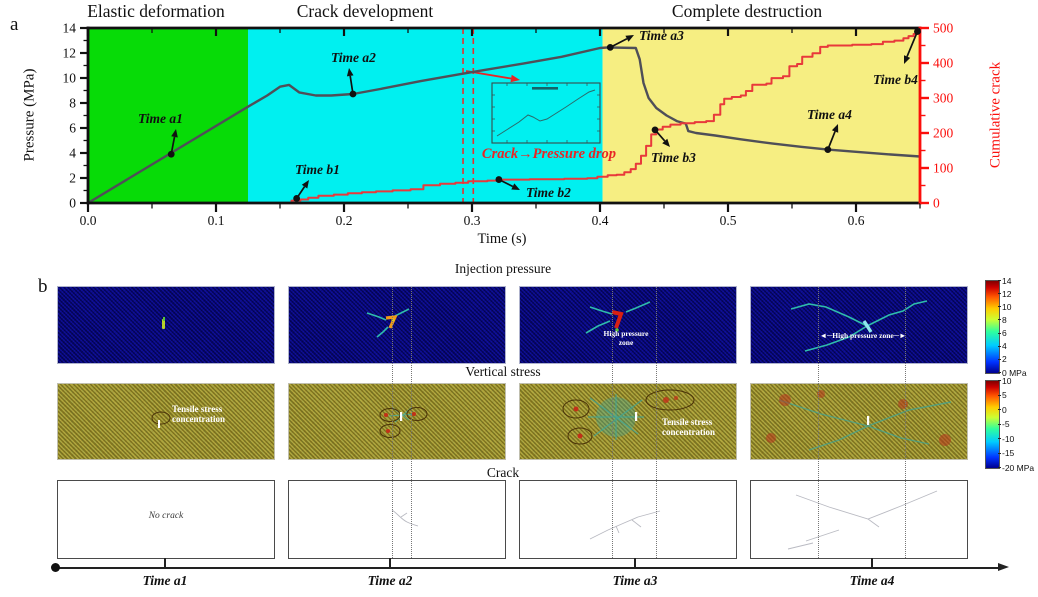 This screenshot has height=597, width=1038. I want to click on svg-text: Time a4, so click(829, 114).